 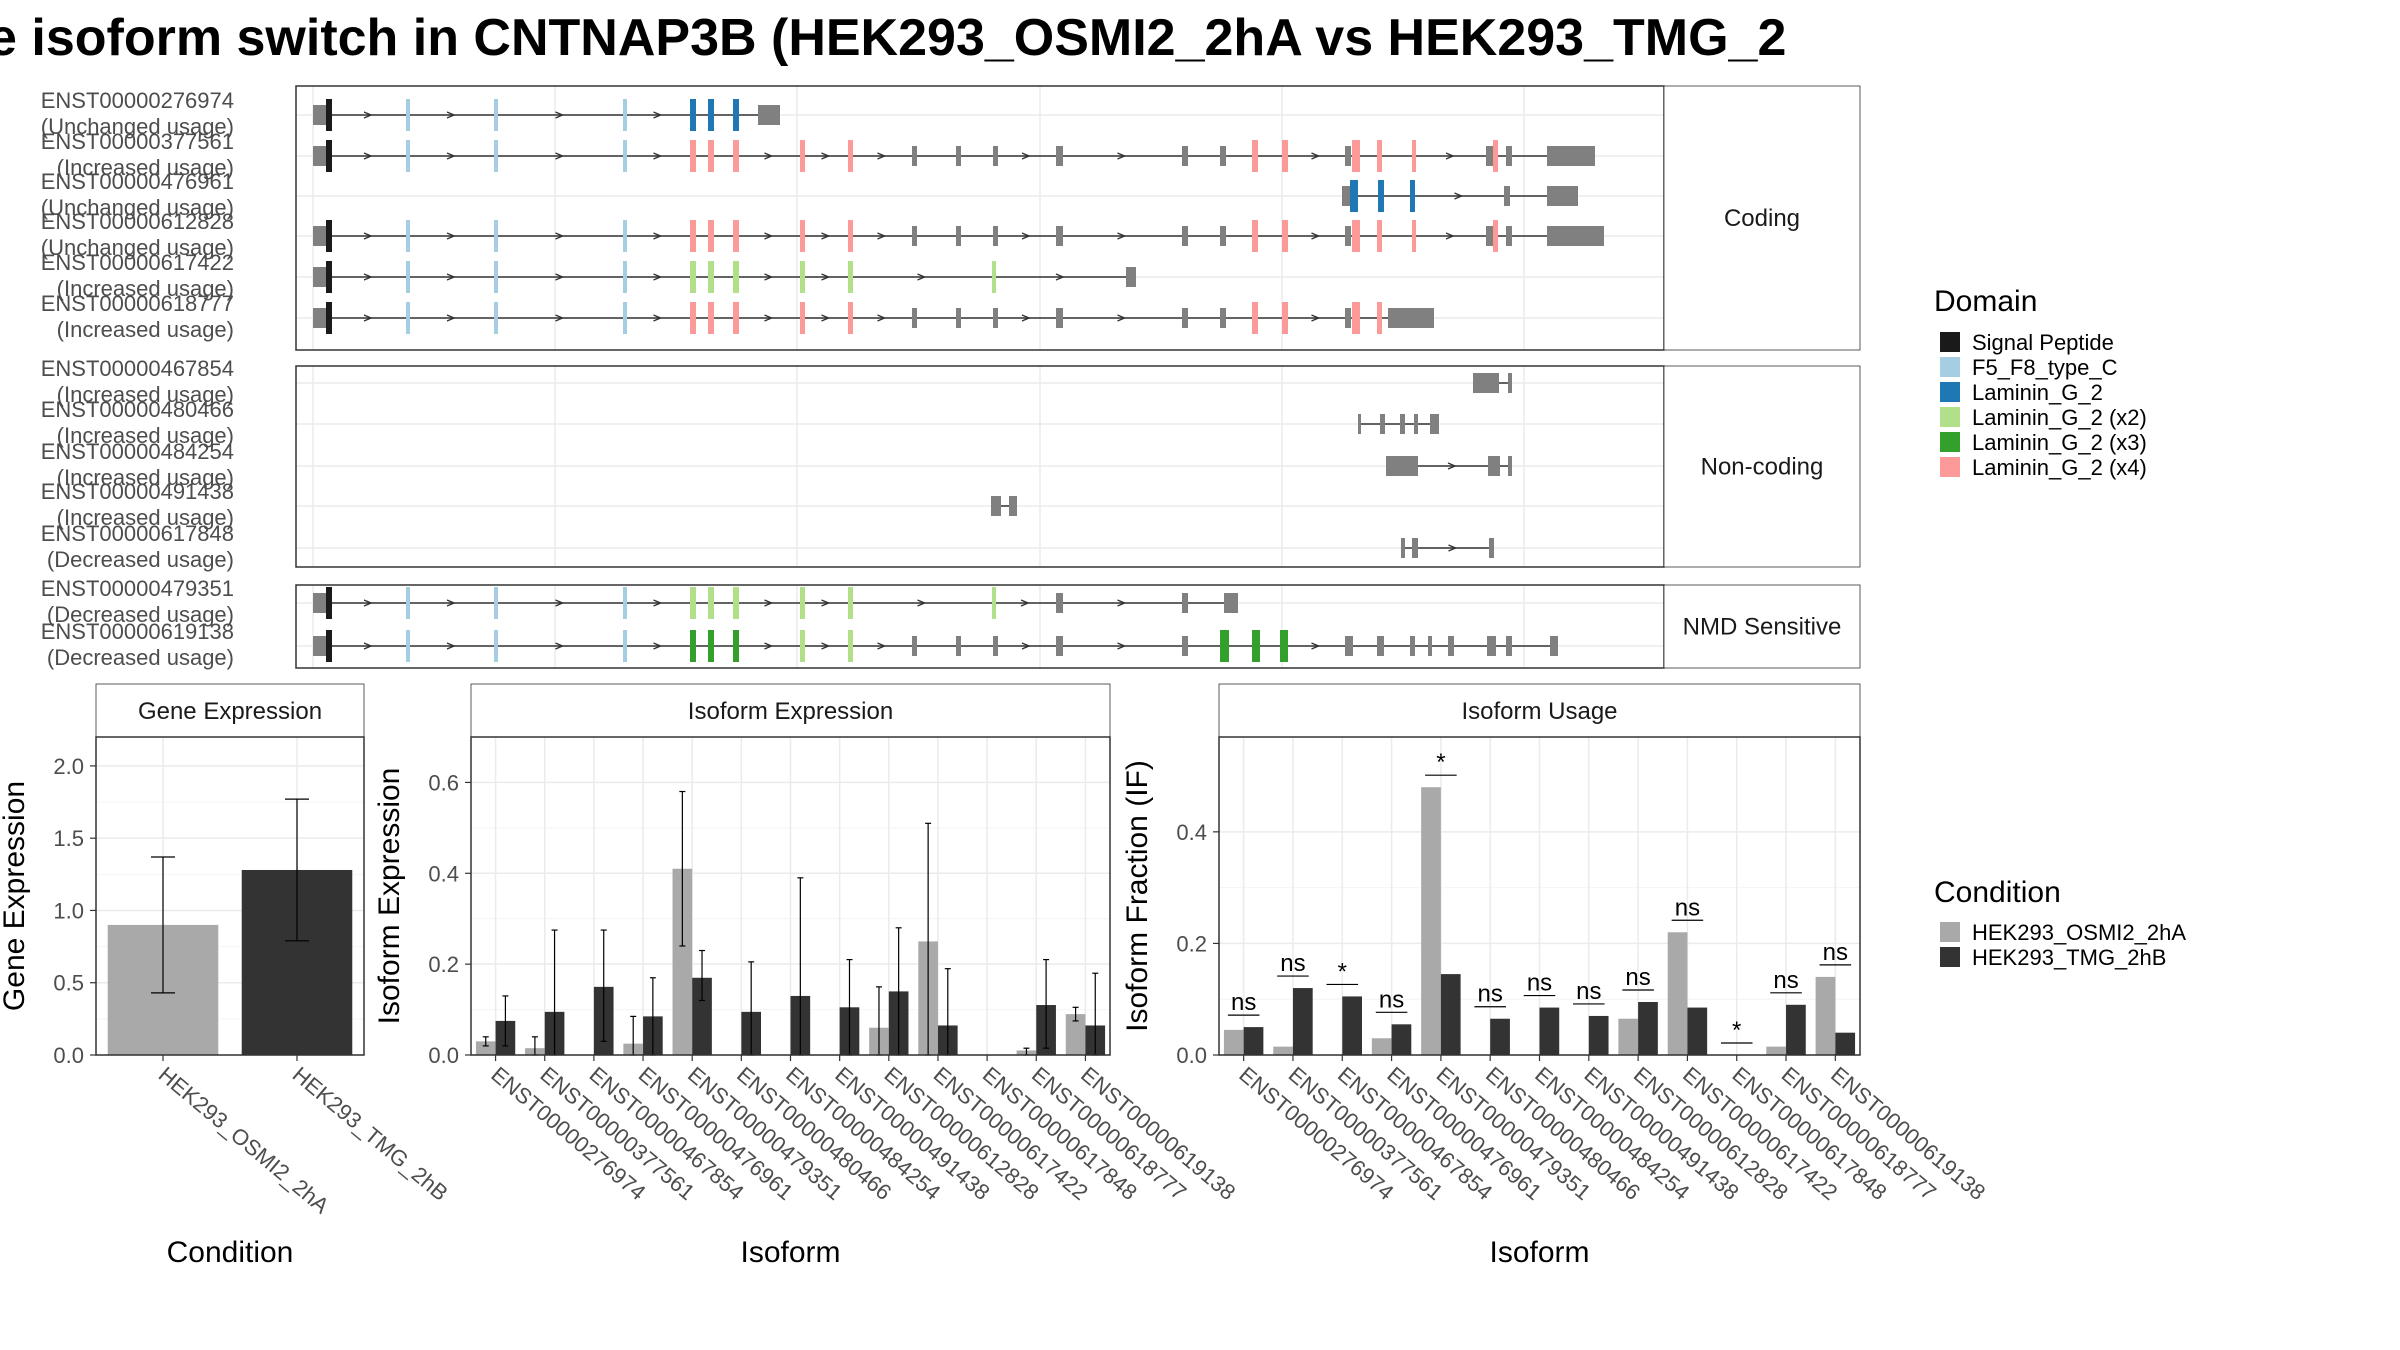 What do you see at coordinates (137, 247) in the screenshot?
I see `transcript-usage-label: (Unchanged usage)` at bounding box center [137, 247].